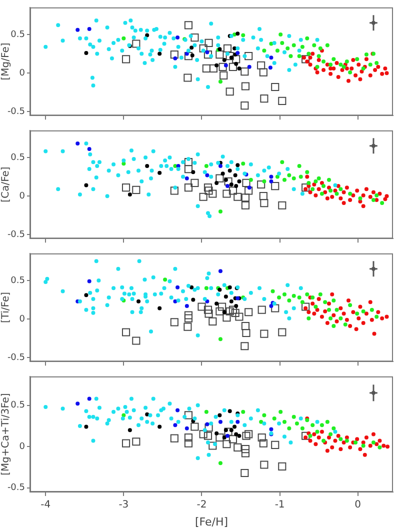 The height and width of the screenshot is (531, 399). What do you see at coordinates (6, 184) in the screenshot?
I see `y-axis-title: [Ca/Fe]` at bounding box center [6, 184].